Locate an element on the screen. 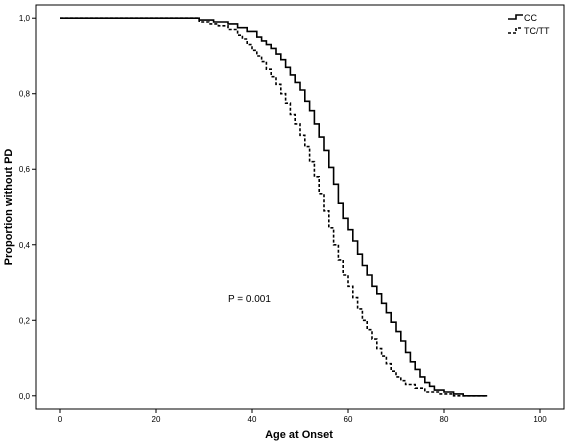 The image size is (567, 443). legend-label-tctt: TC/TT is located at coordinates (537, 31).